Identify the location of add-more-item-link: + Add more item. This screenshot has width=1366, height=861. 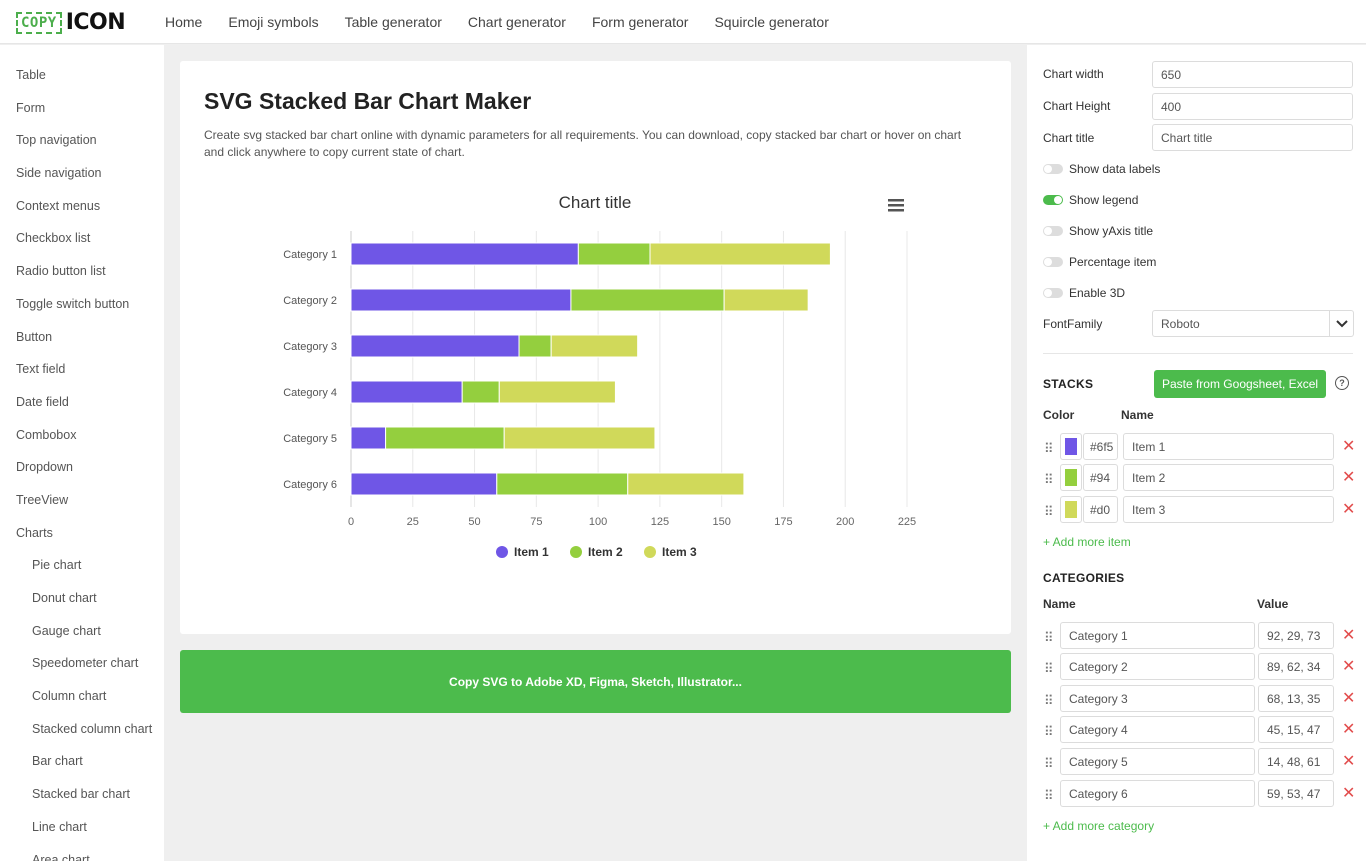
(1087, 542).